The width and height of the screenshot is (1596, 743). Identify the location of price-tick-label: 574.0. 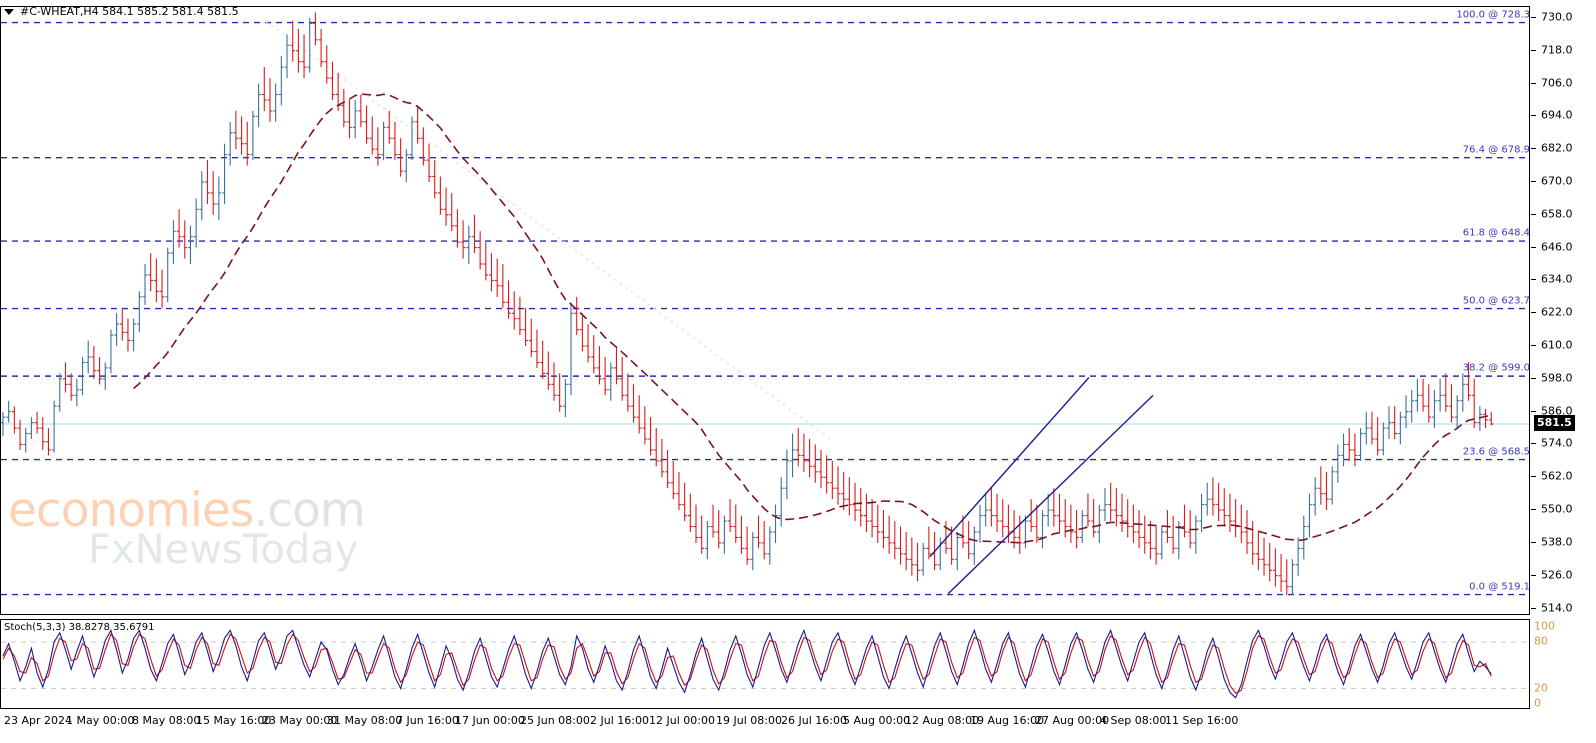
(1557, 443).